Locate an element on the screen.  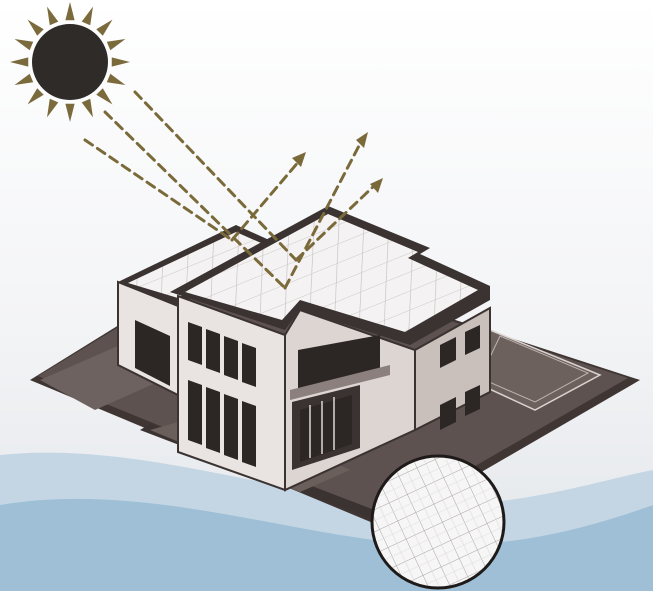
arrow-heads is located at coordinates (337, 162).